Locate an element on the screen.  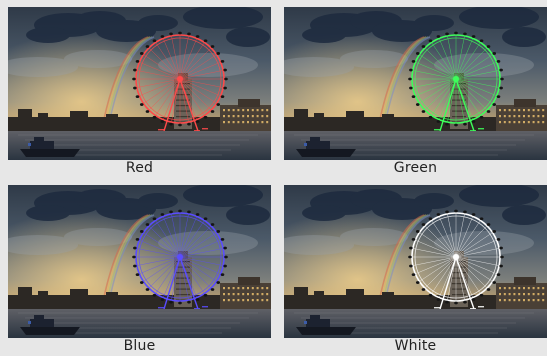
panel-caption: White is located at coordinates (415, 346).